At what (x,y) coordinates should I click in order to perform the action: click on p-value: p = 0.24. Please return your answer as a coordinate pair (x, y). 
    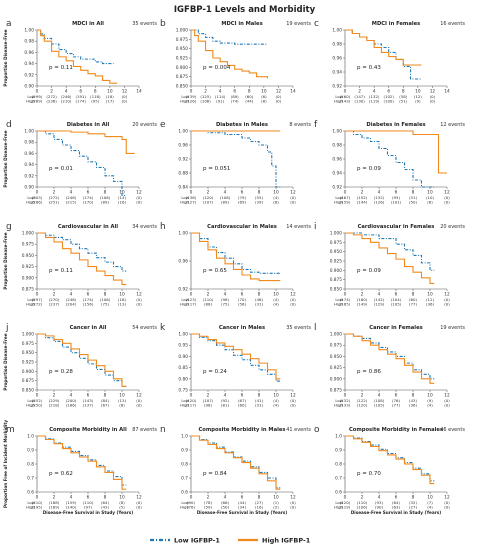
    Looking at the image, I should click on (215, 372).